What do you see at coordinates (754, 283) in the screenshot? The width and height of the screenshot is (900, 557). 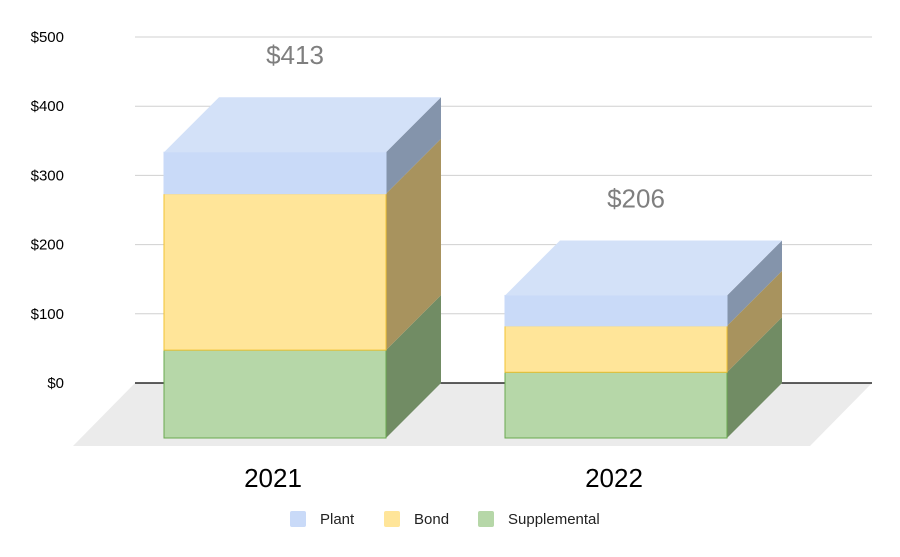 I see `bar-side-plant-2022` at bounding box center [754, 283].